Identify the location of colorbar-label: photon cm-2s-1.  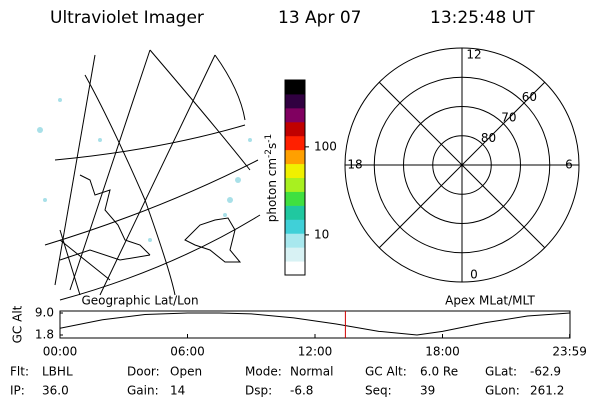
(271, 178).